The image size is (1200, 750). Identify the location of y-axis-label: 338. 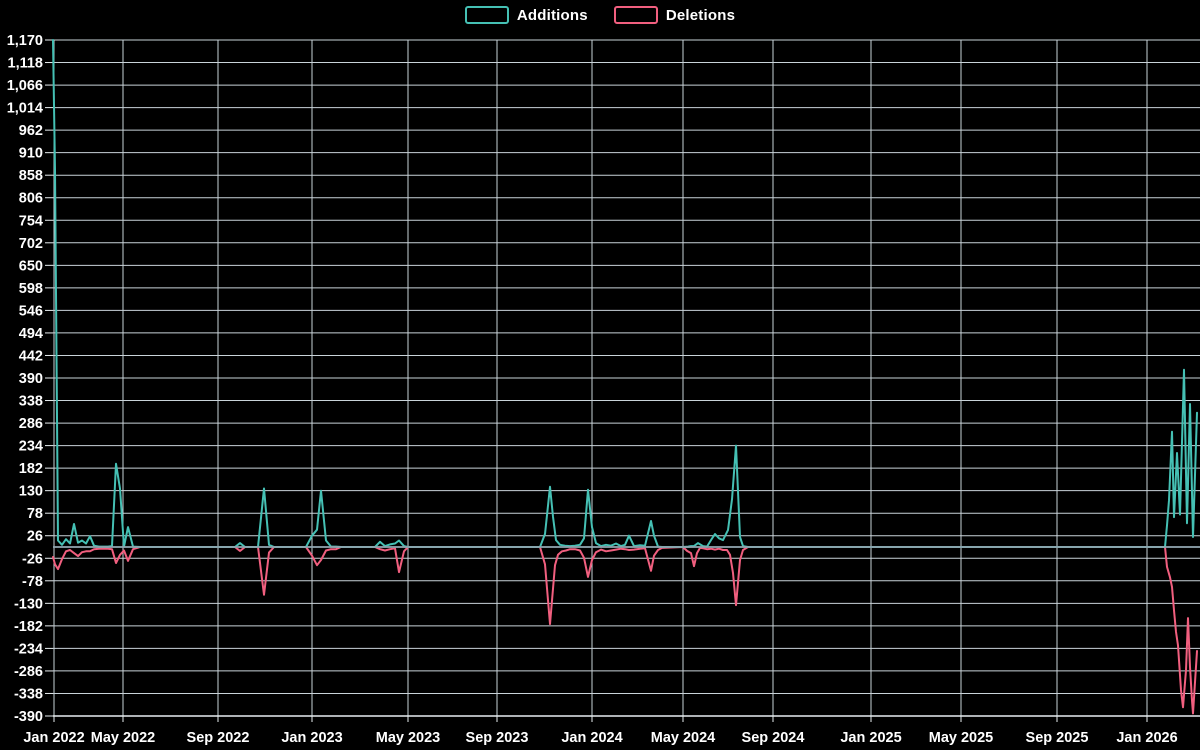
(31, 402).